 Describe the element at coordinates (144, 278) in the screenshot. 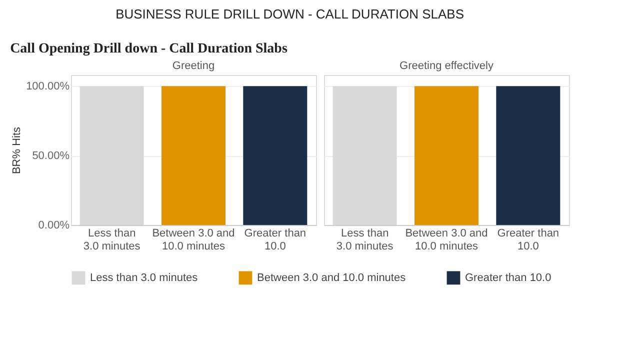

I see `legend-label: Less than 3.0 minutes` at that location.